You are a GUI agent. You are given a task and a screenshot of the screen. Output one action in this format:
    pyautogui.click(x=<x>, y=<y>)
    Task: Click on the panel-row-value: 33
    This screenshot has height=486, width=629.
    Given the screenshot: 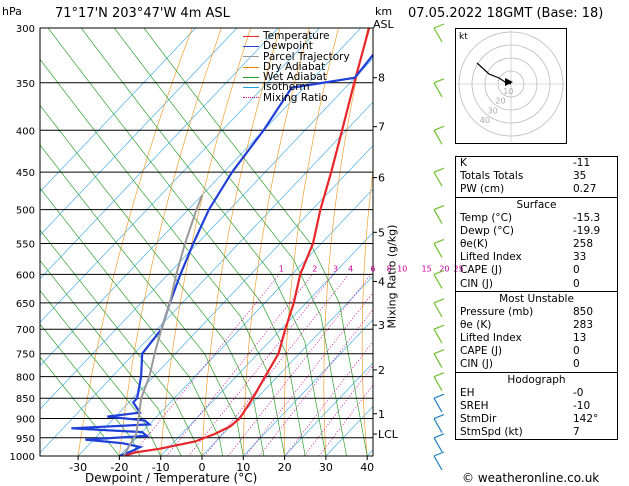 What is the action you would take?
    pyautogui.click(x=580, y=257)
    